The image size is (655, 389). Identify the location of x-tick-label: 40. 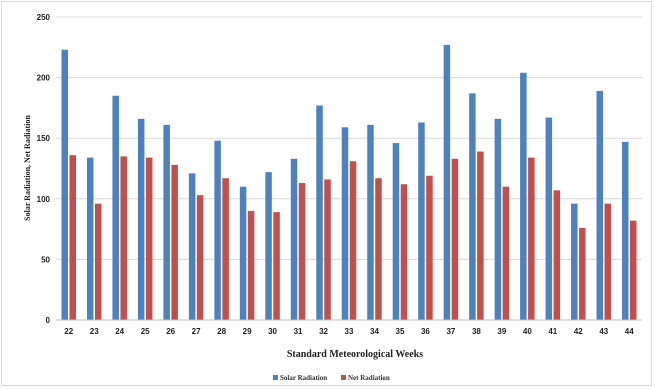
(527, 331).